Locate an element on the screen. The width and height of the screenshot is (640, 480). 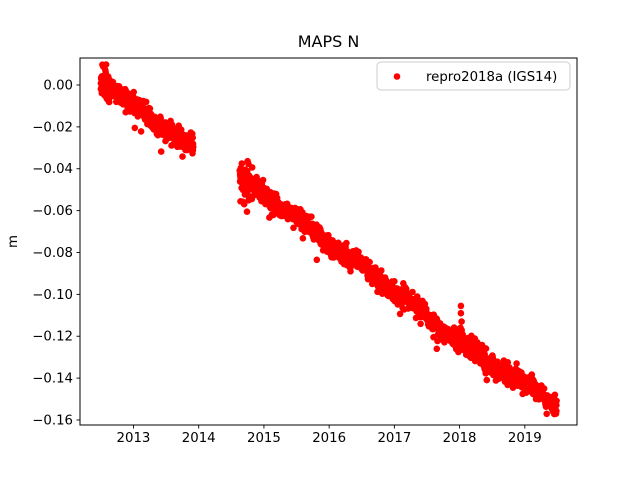
y-axis-tick-label: 0.00 is located at coordinates (58, 86).